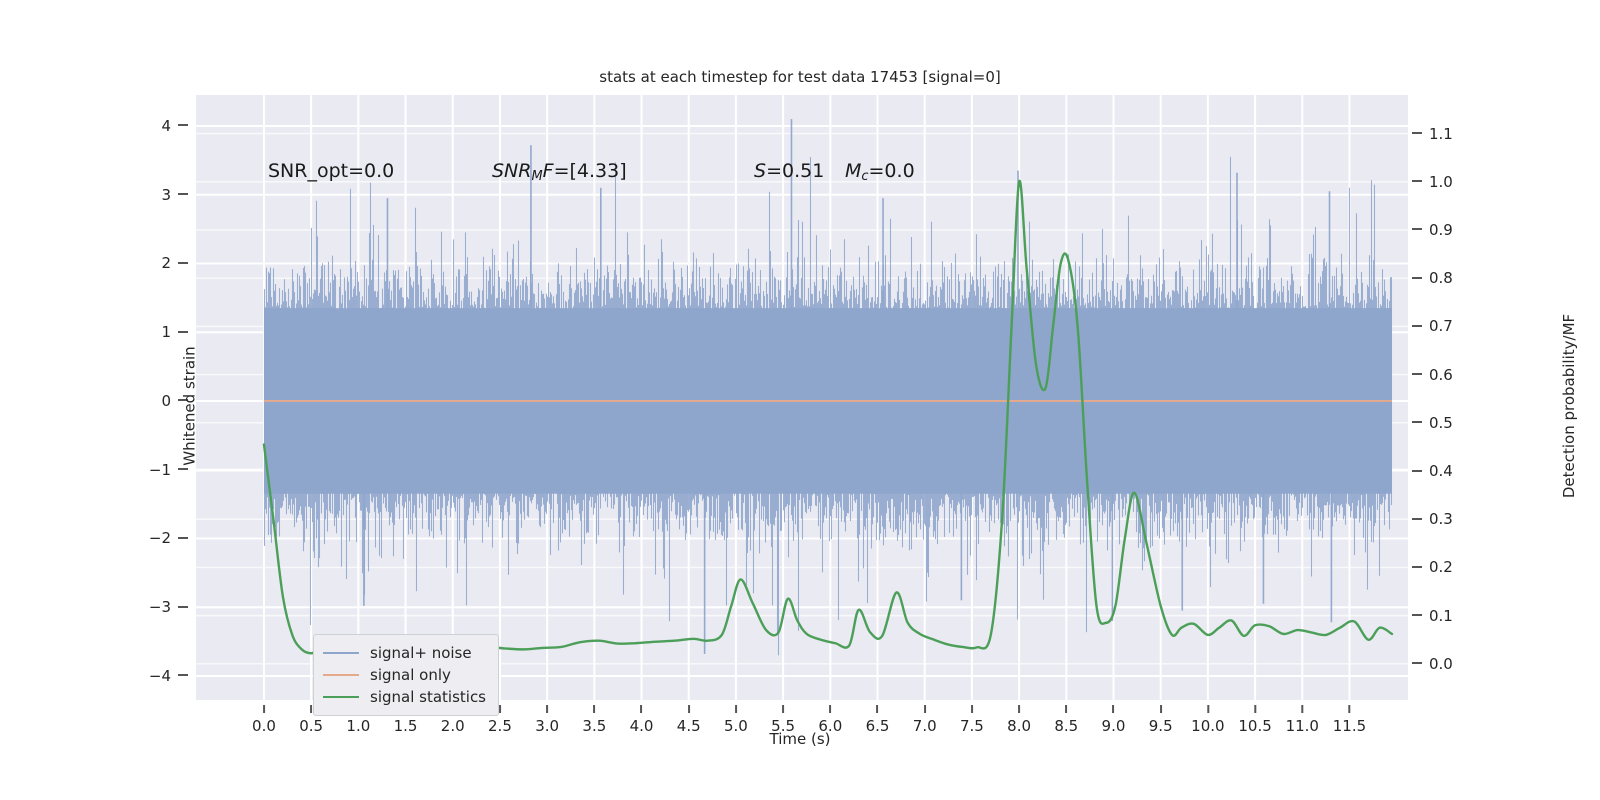 Image resolution: width=1600 pixels, height=800 pixels. What do you see at coordinates (1019, 720) in the screenshot?
I see `x-tick: 8.0` at bounding box center [1019, 720].